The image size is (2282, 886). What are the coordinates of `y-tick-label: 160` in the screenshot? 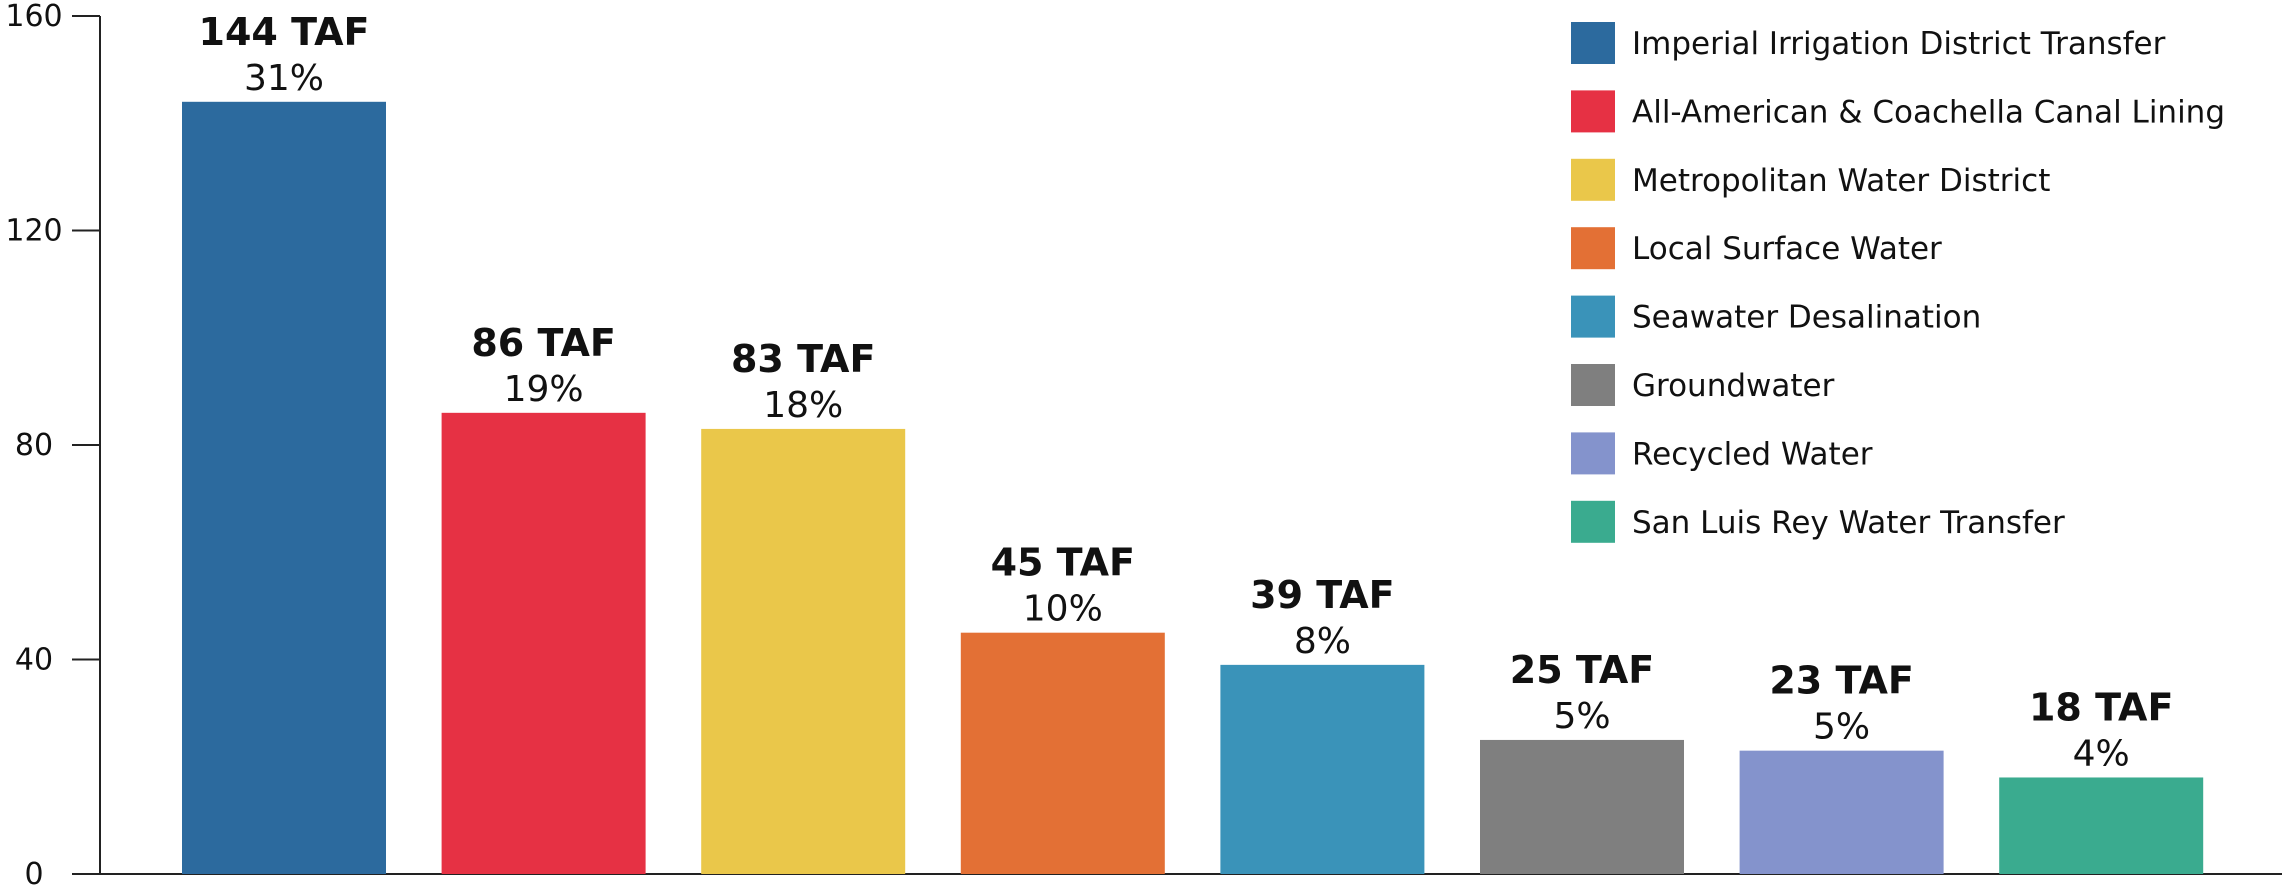 It's located at (33, 17).